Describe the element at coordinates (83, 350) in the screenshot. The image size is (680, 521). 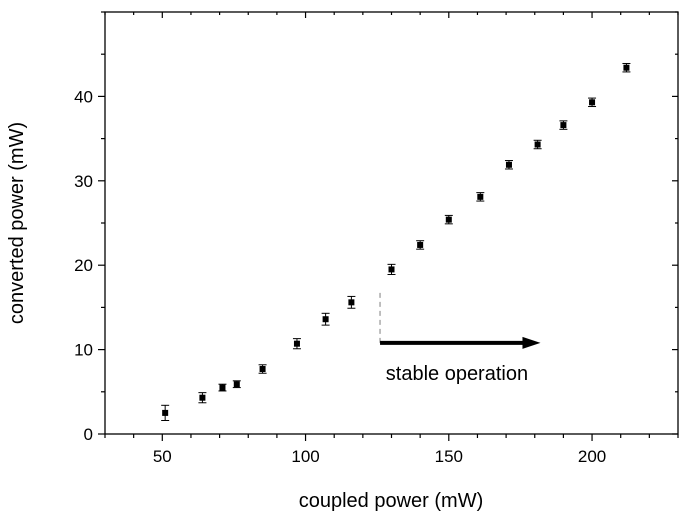
I see `y-tick-label: 10` at that location.